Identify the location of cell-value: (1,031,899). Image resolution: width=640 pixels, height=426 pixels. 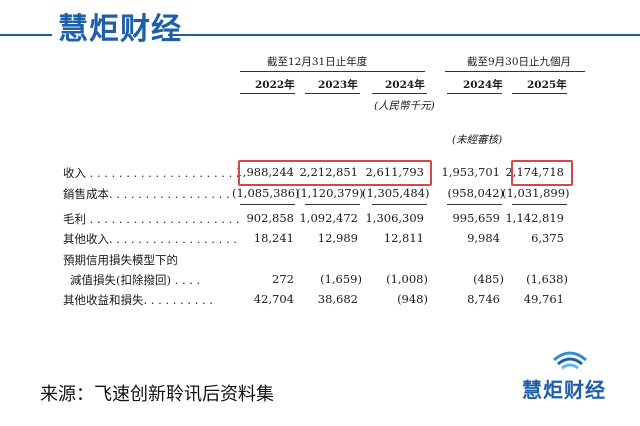
(536, 193).